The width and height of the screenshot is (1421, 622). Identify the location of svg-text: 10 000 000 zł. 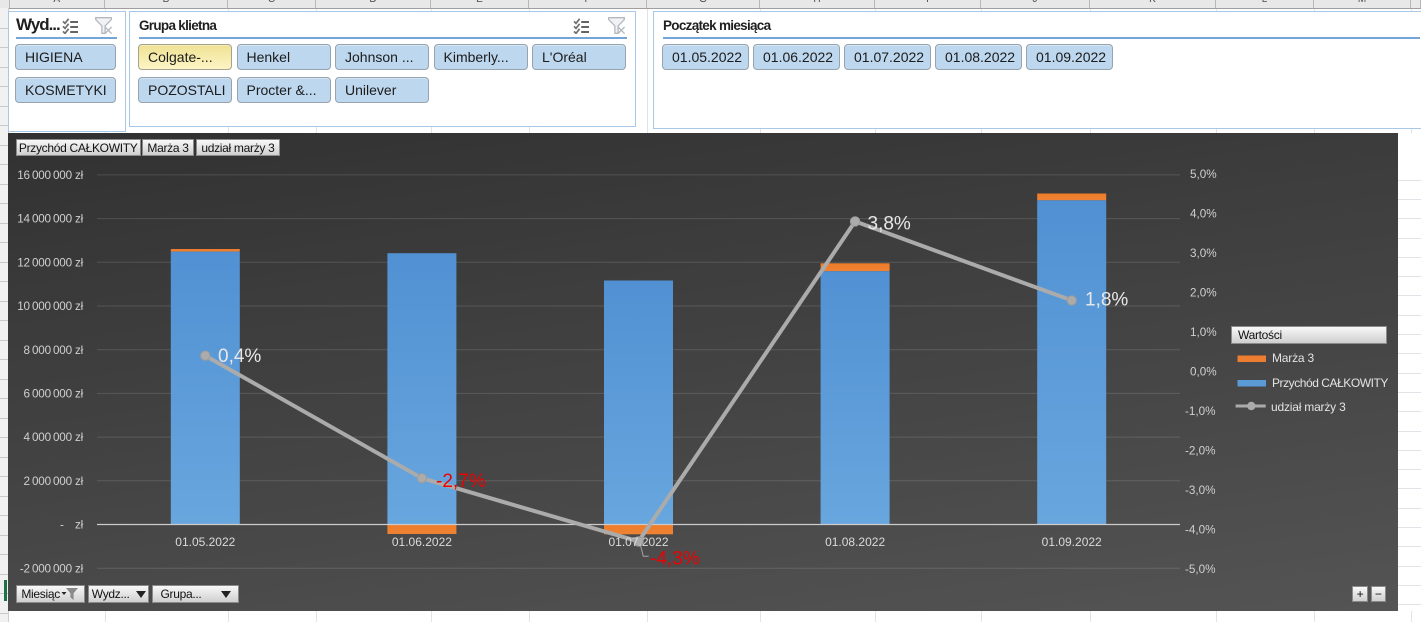
(50, 306).